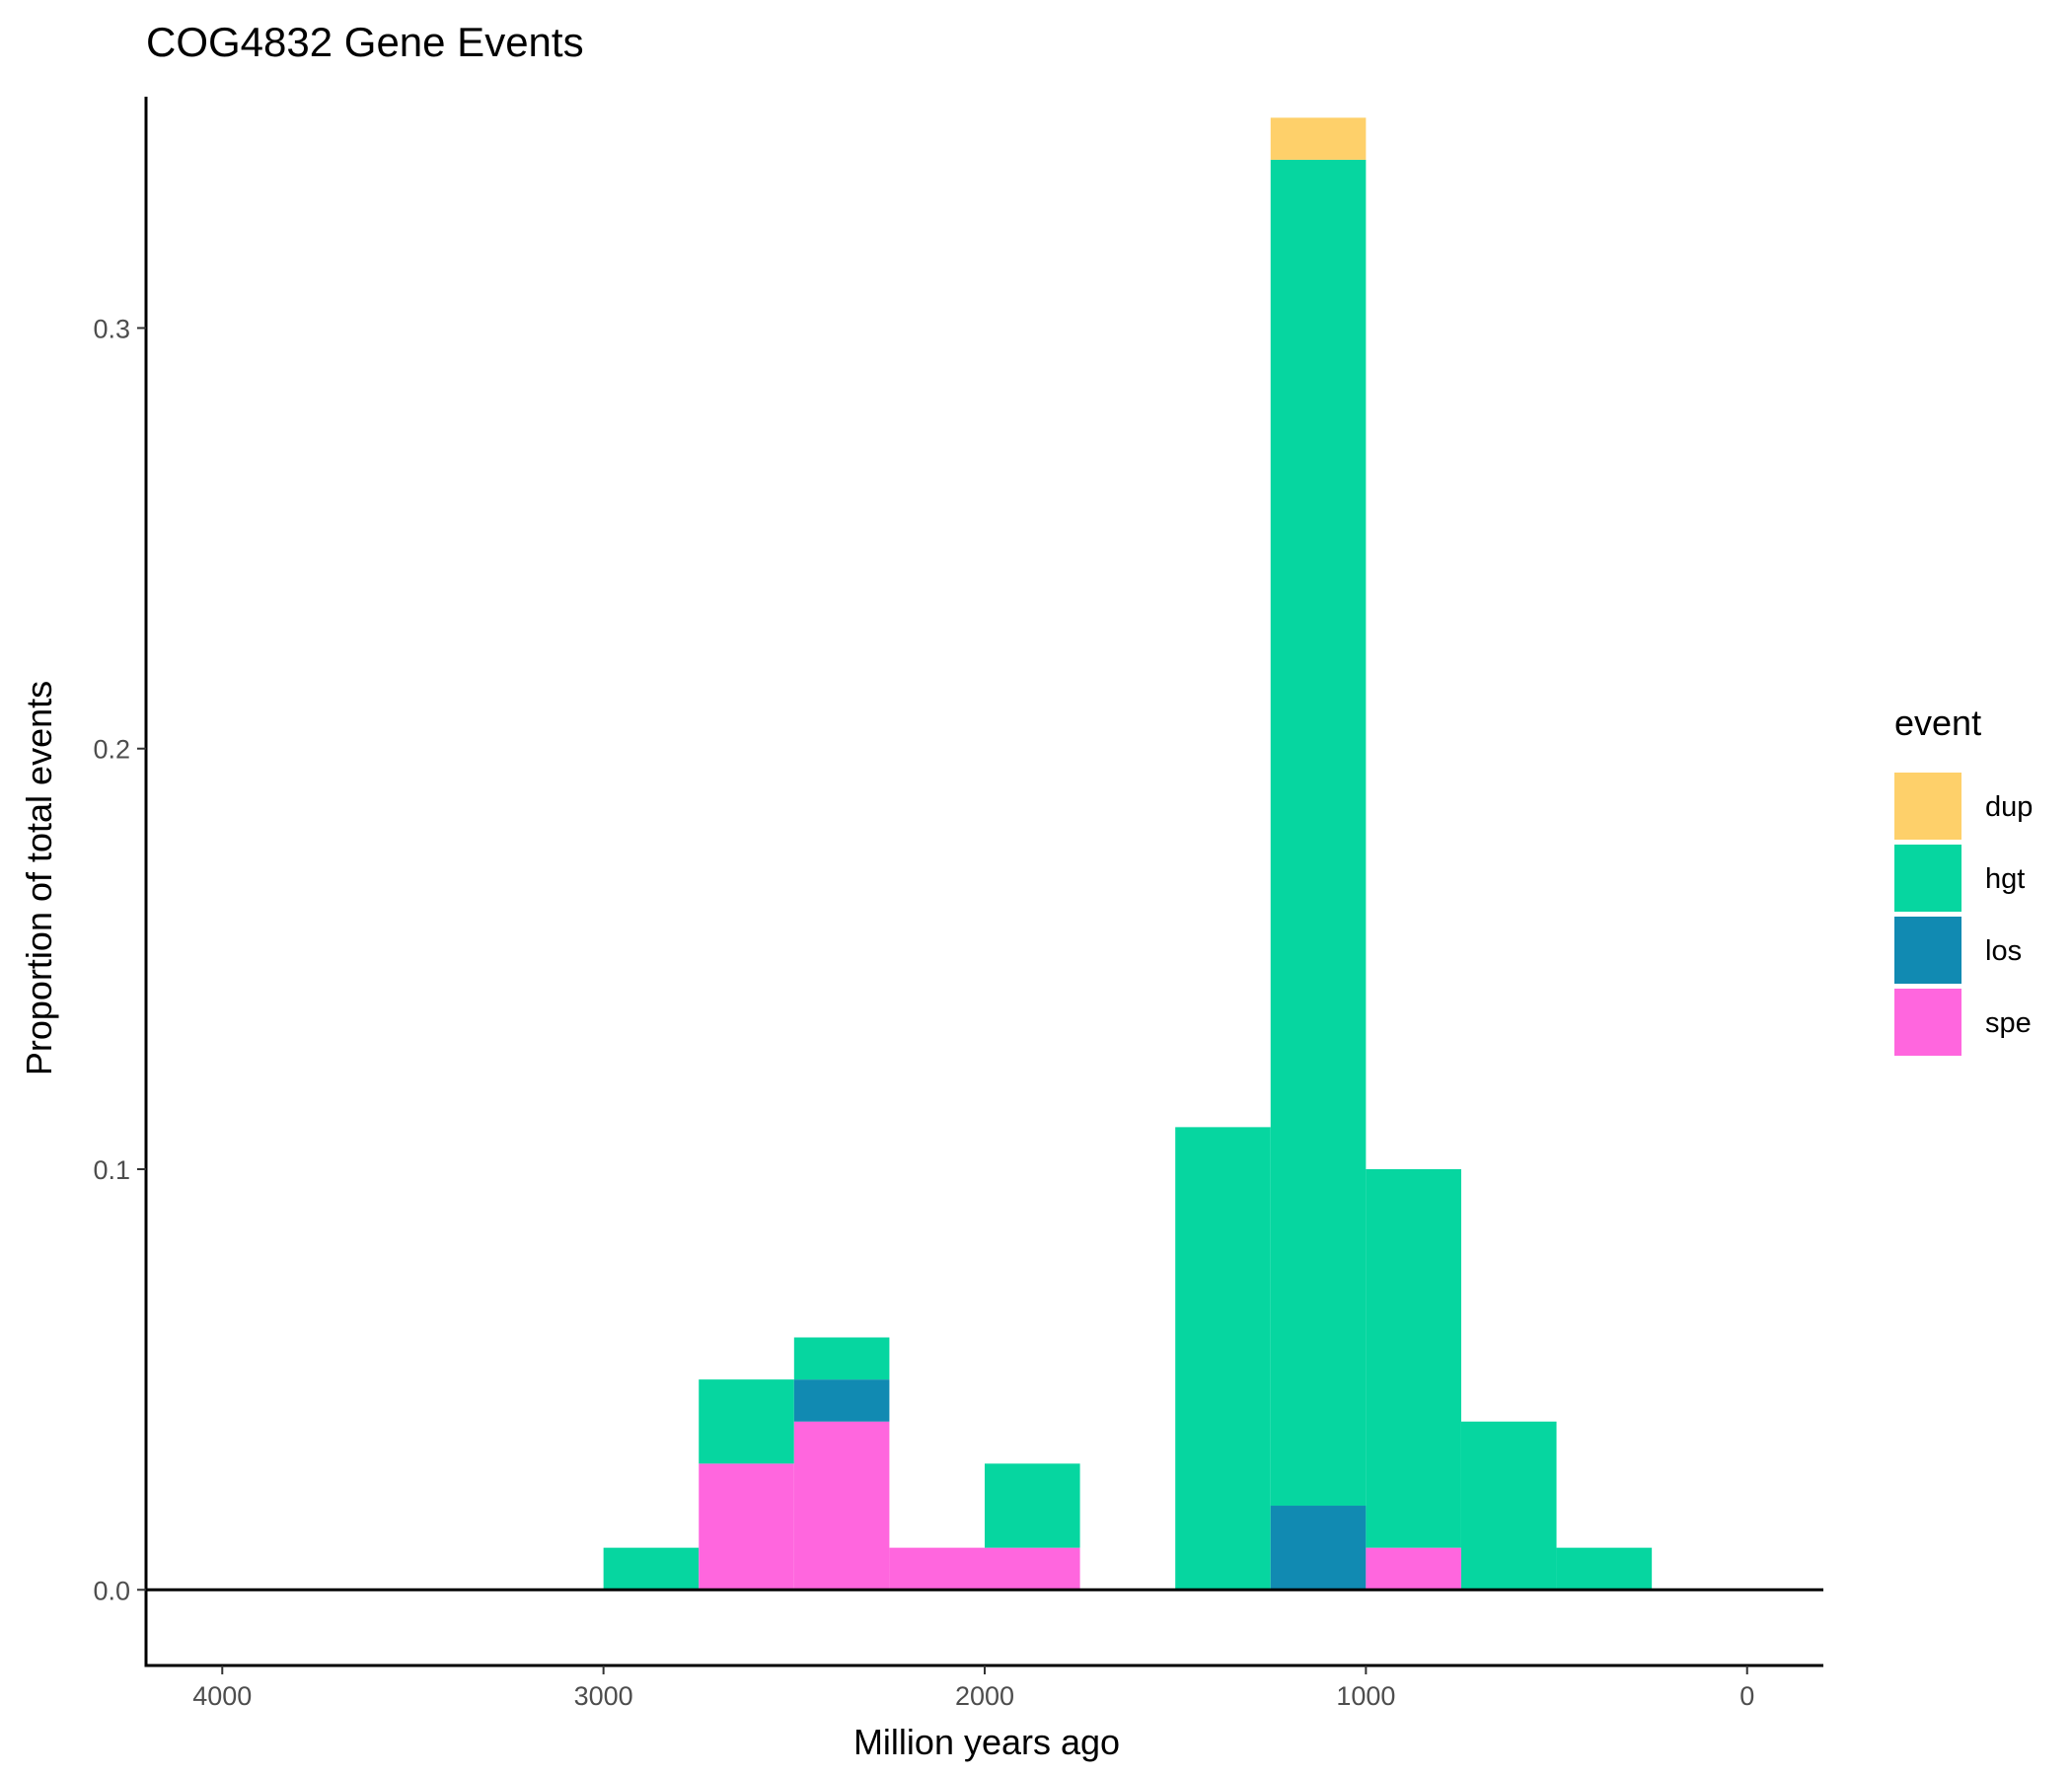  What do you see at coordinates (2009, 807) in the screenshot?
I see `legend-label-dup: dup` at bounding box center [2009, 807].